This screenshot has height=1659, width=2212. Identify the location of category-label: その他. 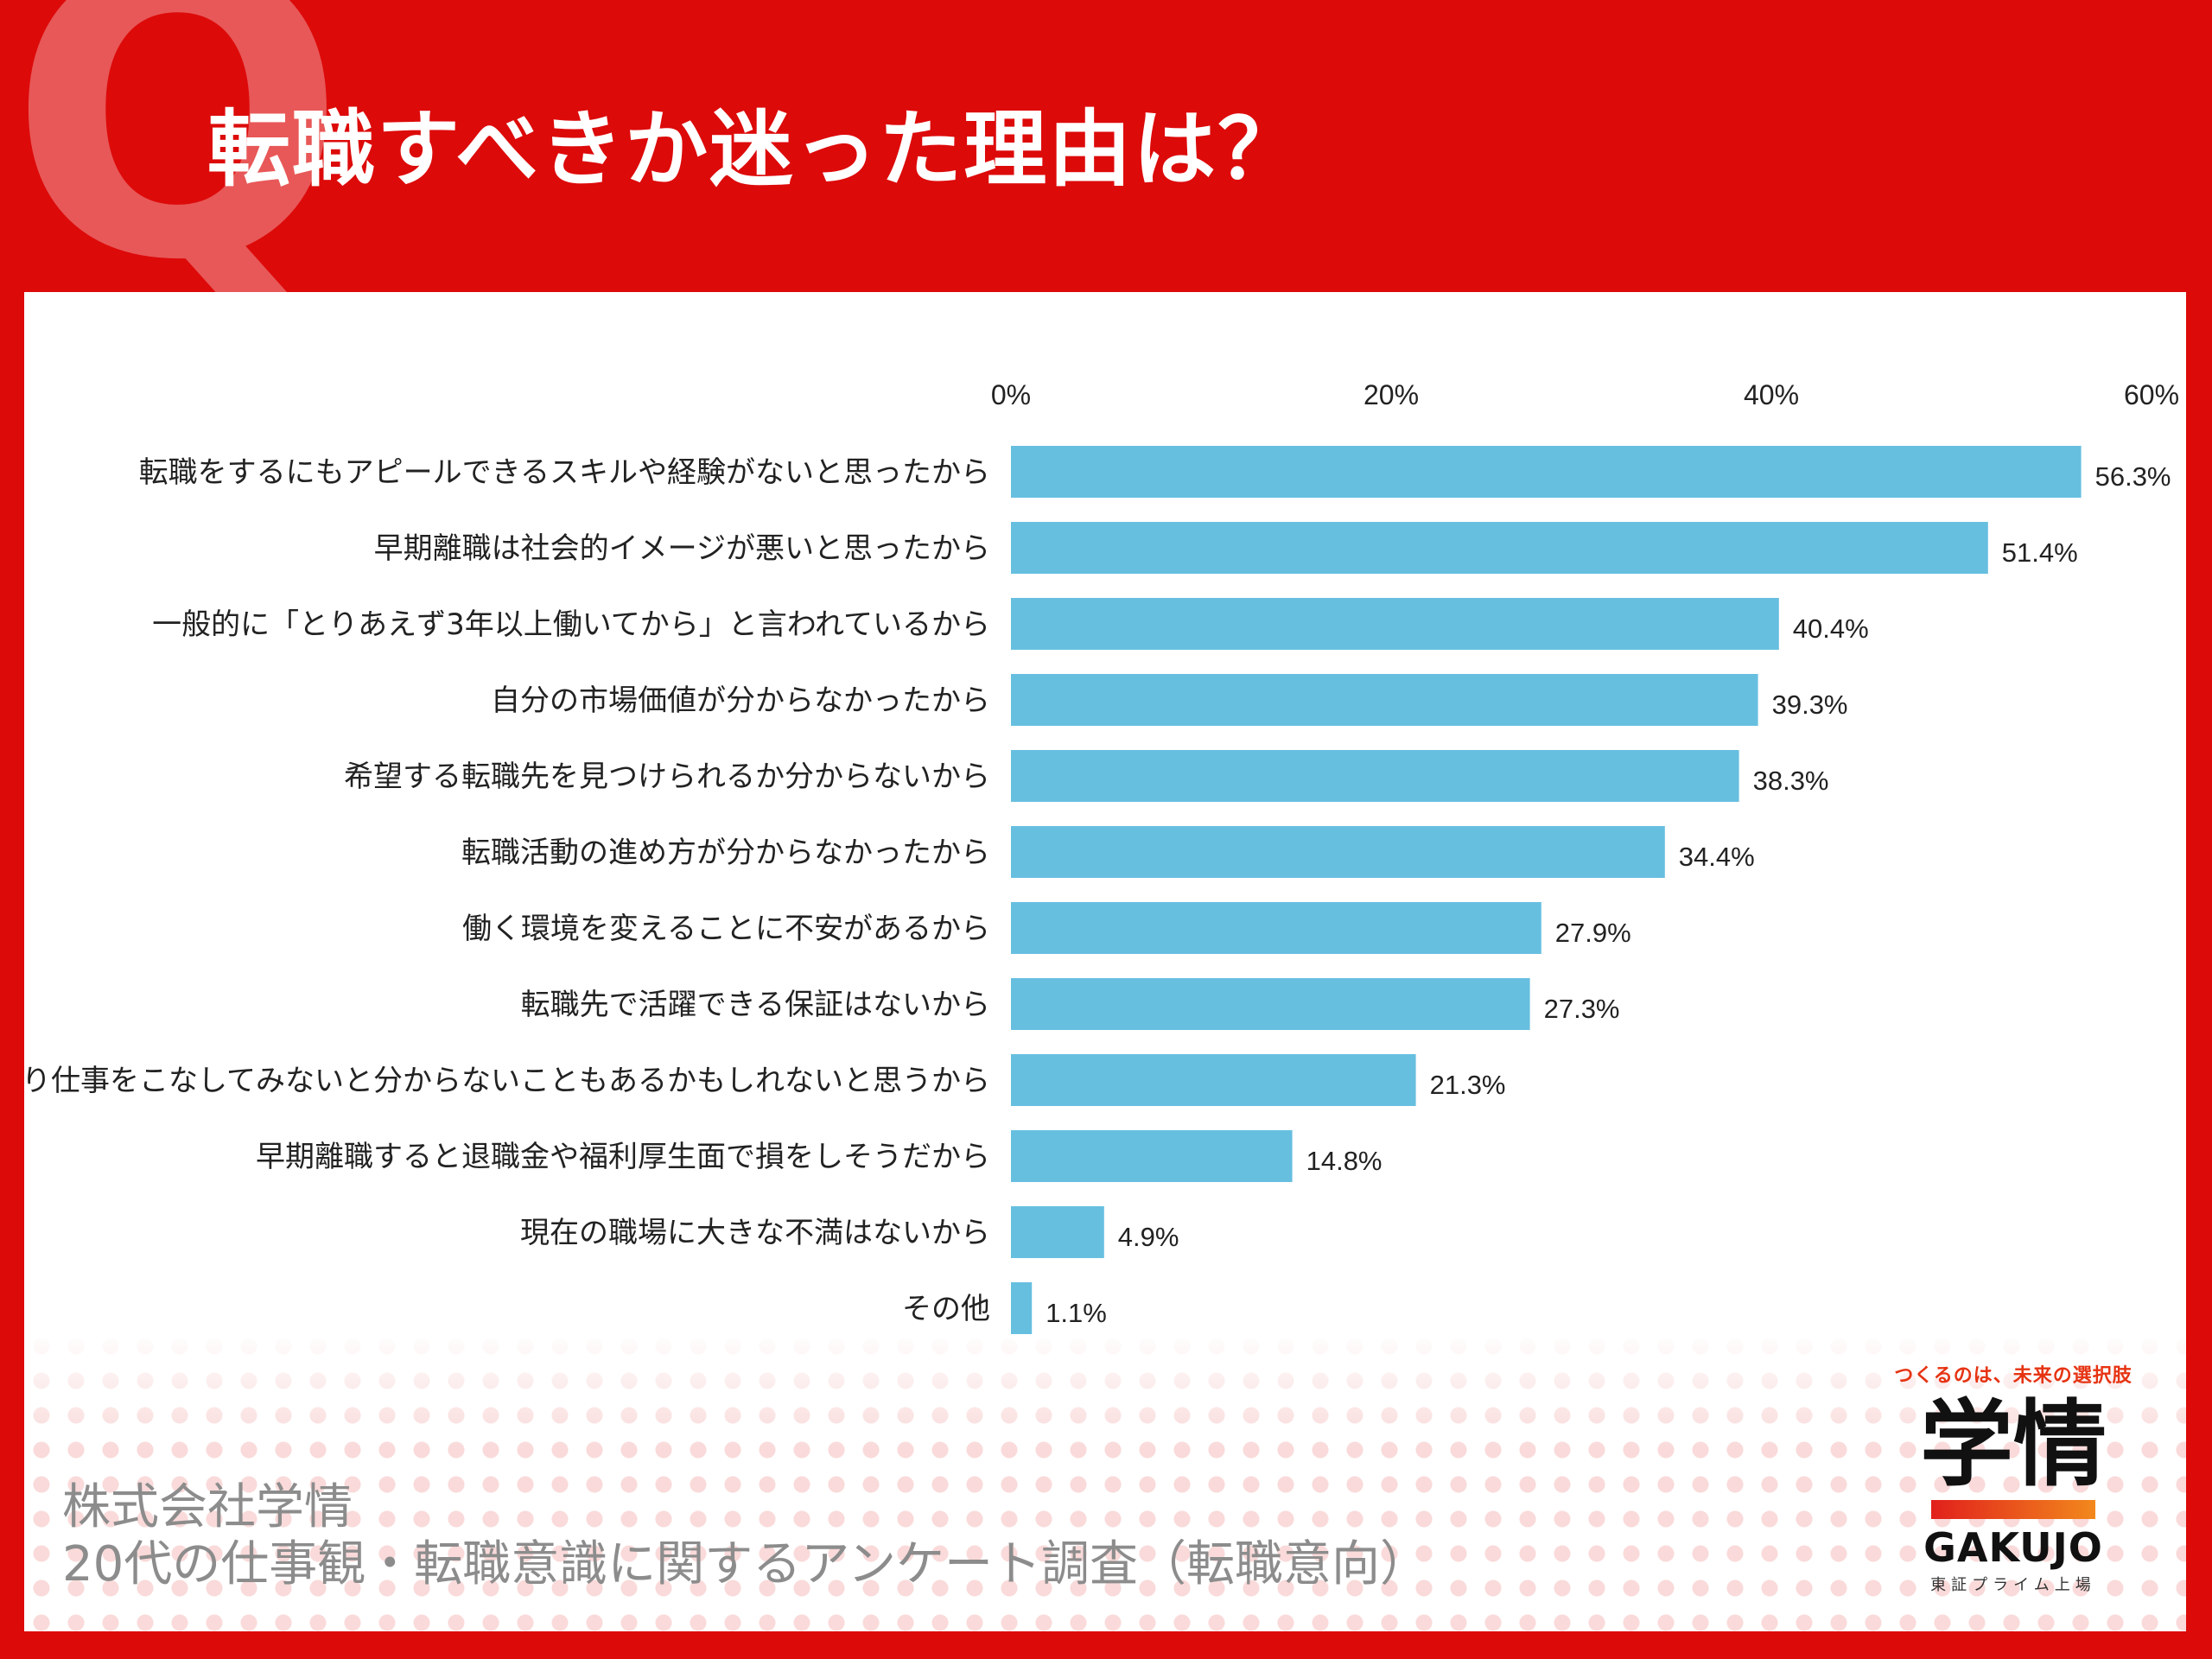
(946, 1309).